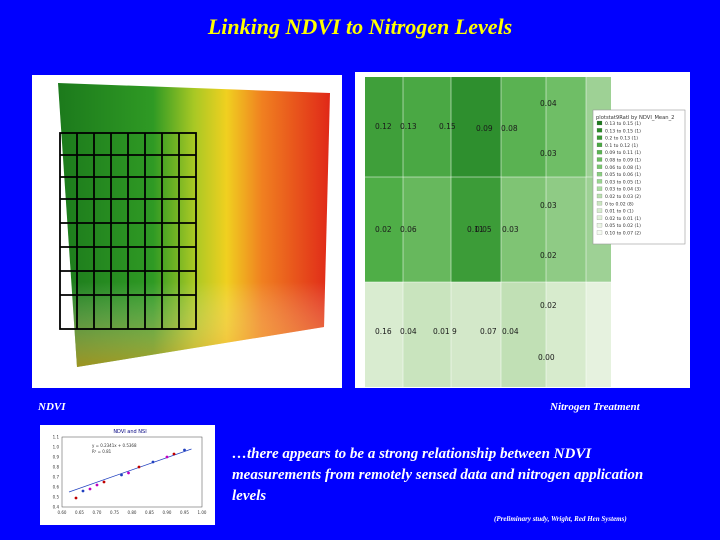 Image resolution: width=720 pixels, height=540 pixels. What do you see at coordinates (546, 357) in the screenshot?
I see `cell-label: 0.00` at bounding box center [546, 357].